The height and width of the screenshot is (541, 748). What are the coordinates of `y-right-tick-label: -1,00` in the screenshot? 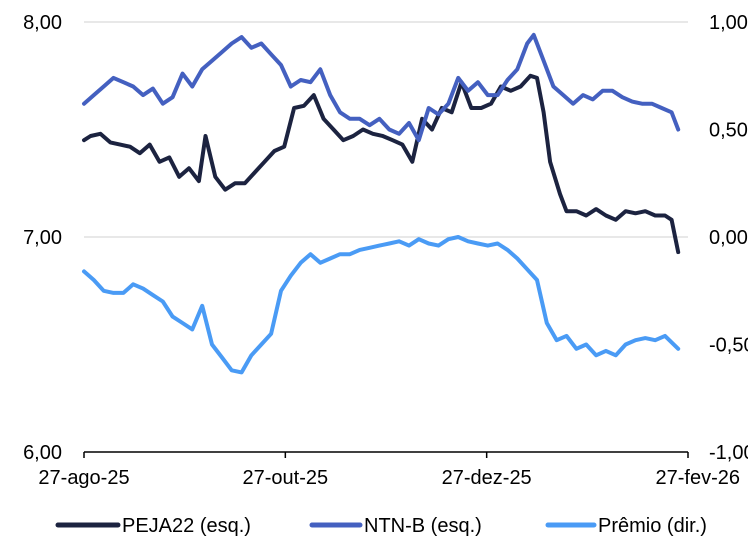 It's located at (728, 453).